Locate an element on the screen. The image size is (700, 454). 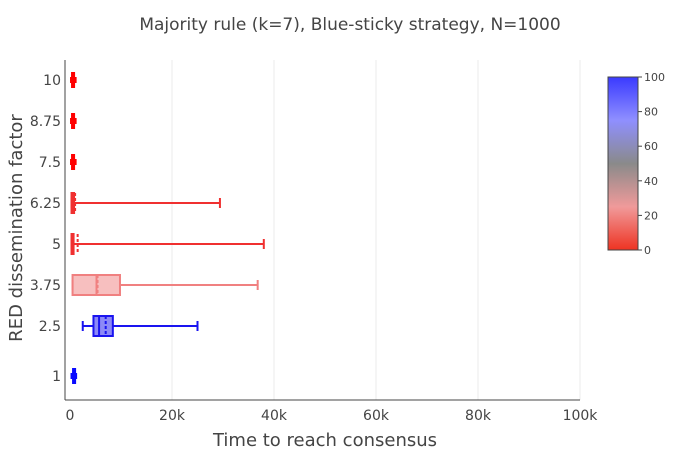
colorbar-tick-label: 0 is located at coordinates (647, 250).